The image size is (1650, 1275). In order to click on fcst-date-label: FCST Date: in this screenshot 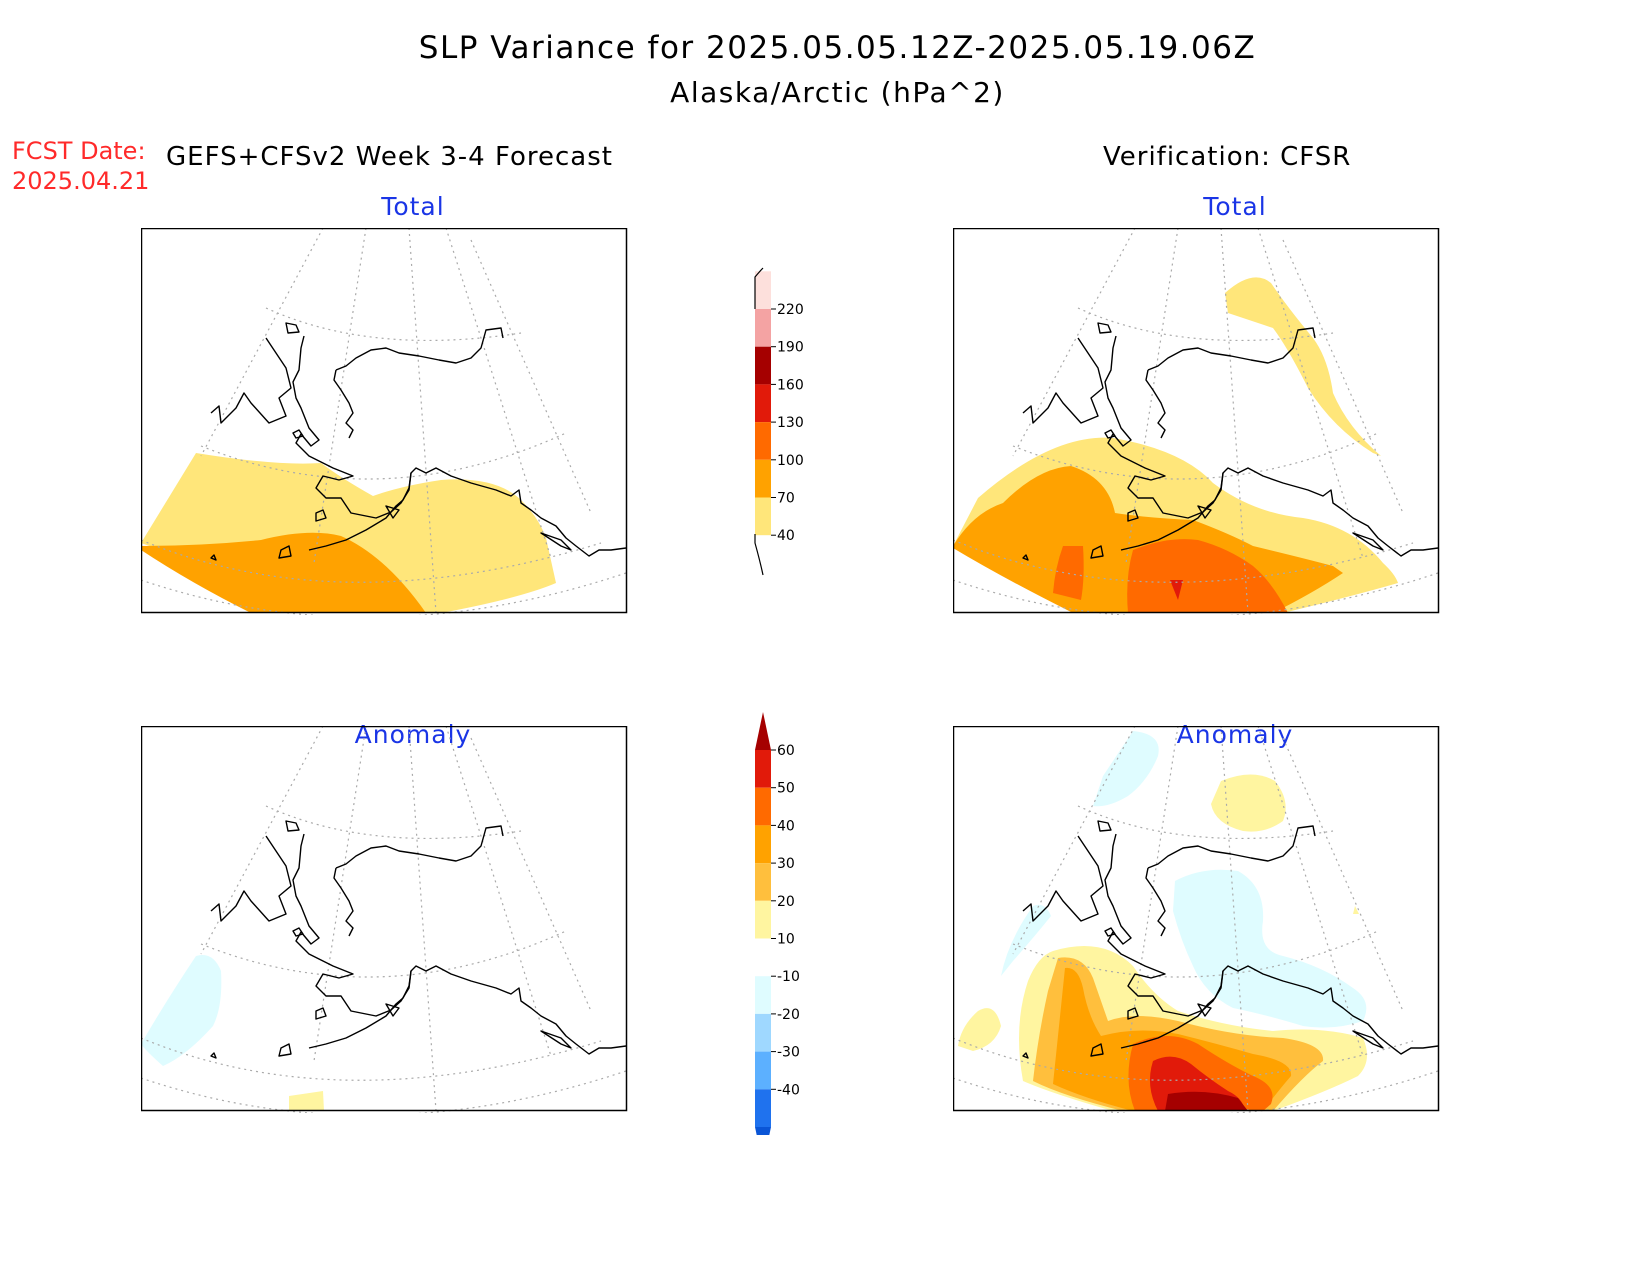, I will do `click(79, 151)`.